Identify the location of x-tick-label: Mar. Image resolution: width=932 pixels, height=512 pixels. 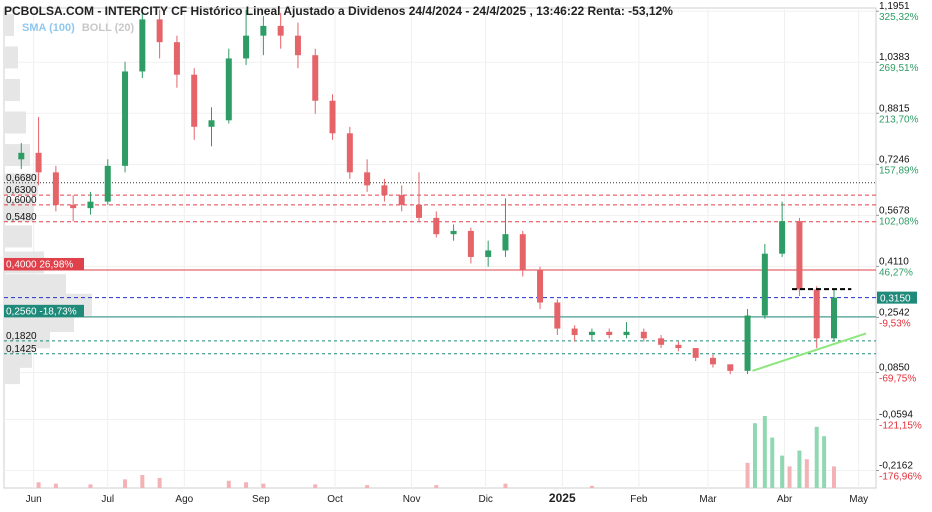
(708, 499).